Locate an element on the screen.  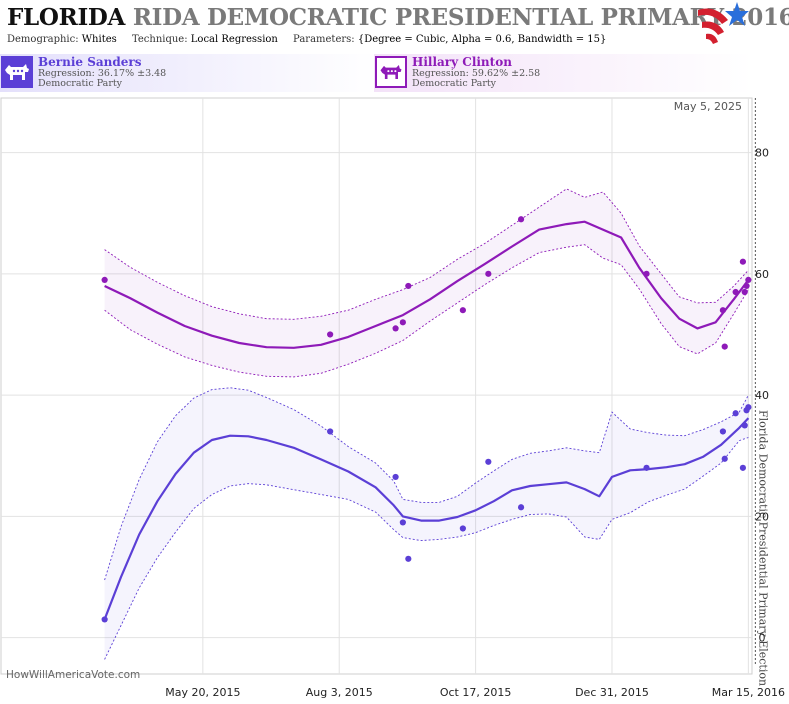
x-tick-label: Aug 3, 2015 is located at coordinates (339, 692).